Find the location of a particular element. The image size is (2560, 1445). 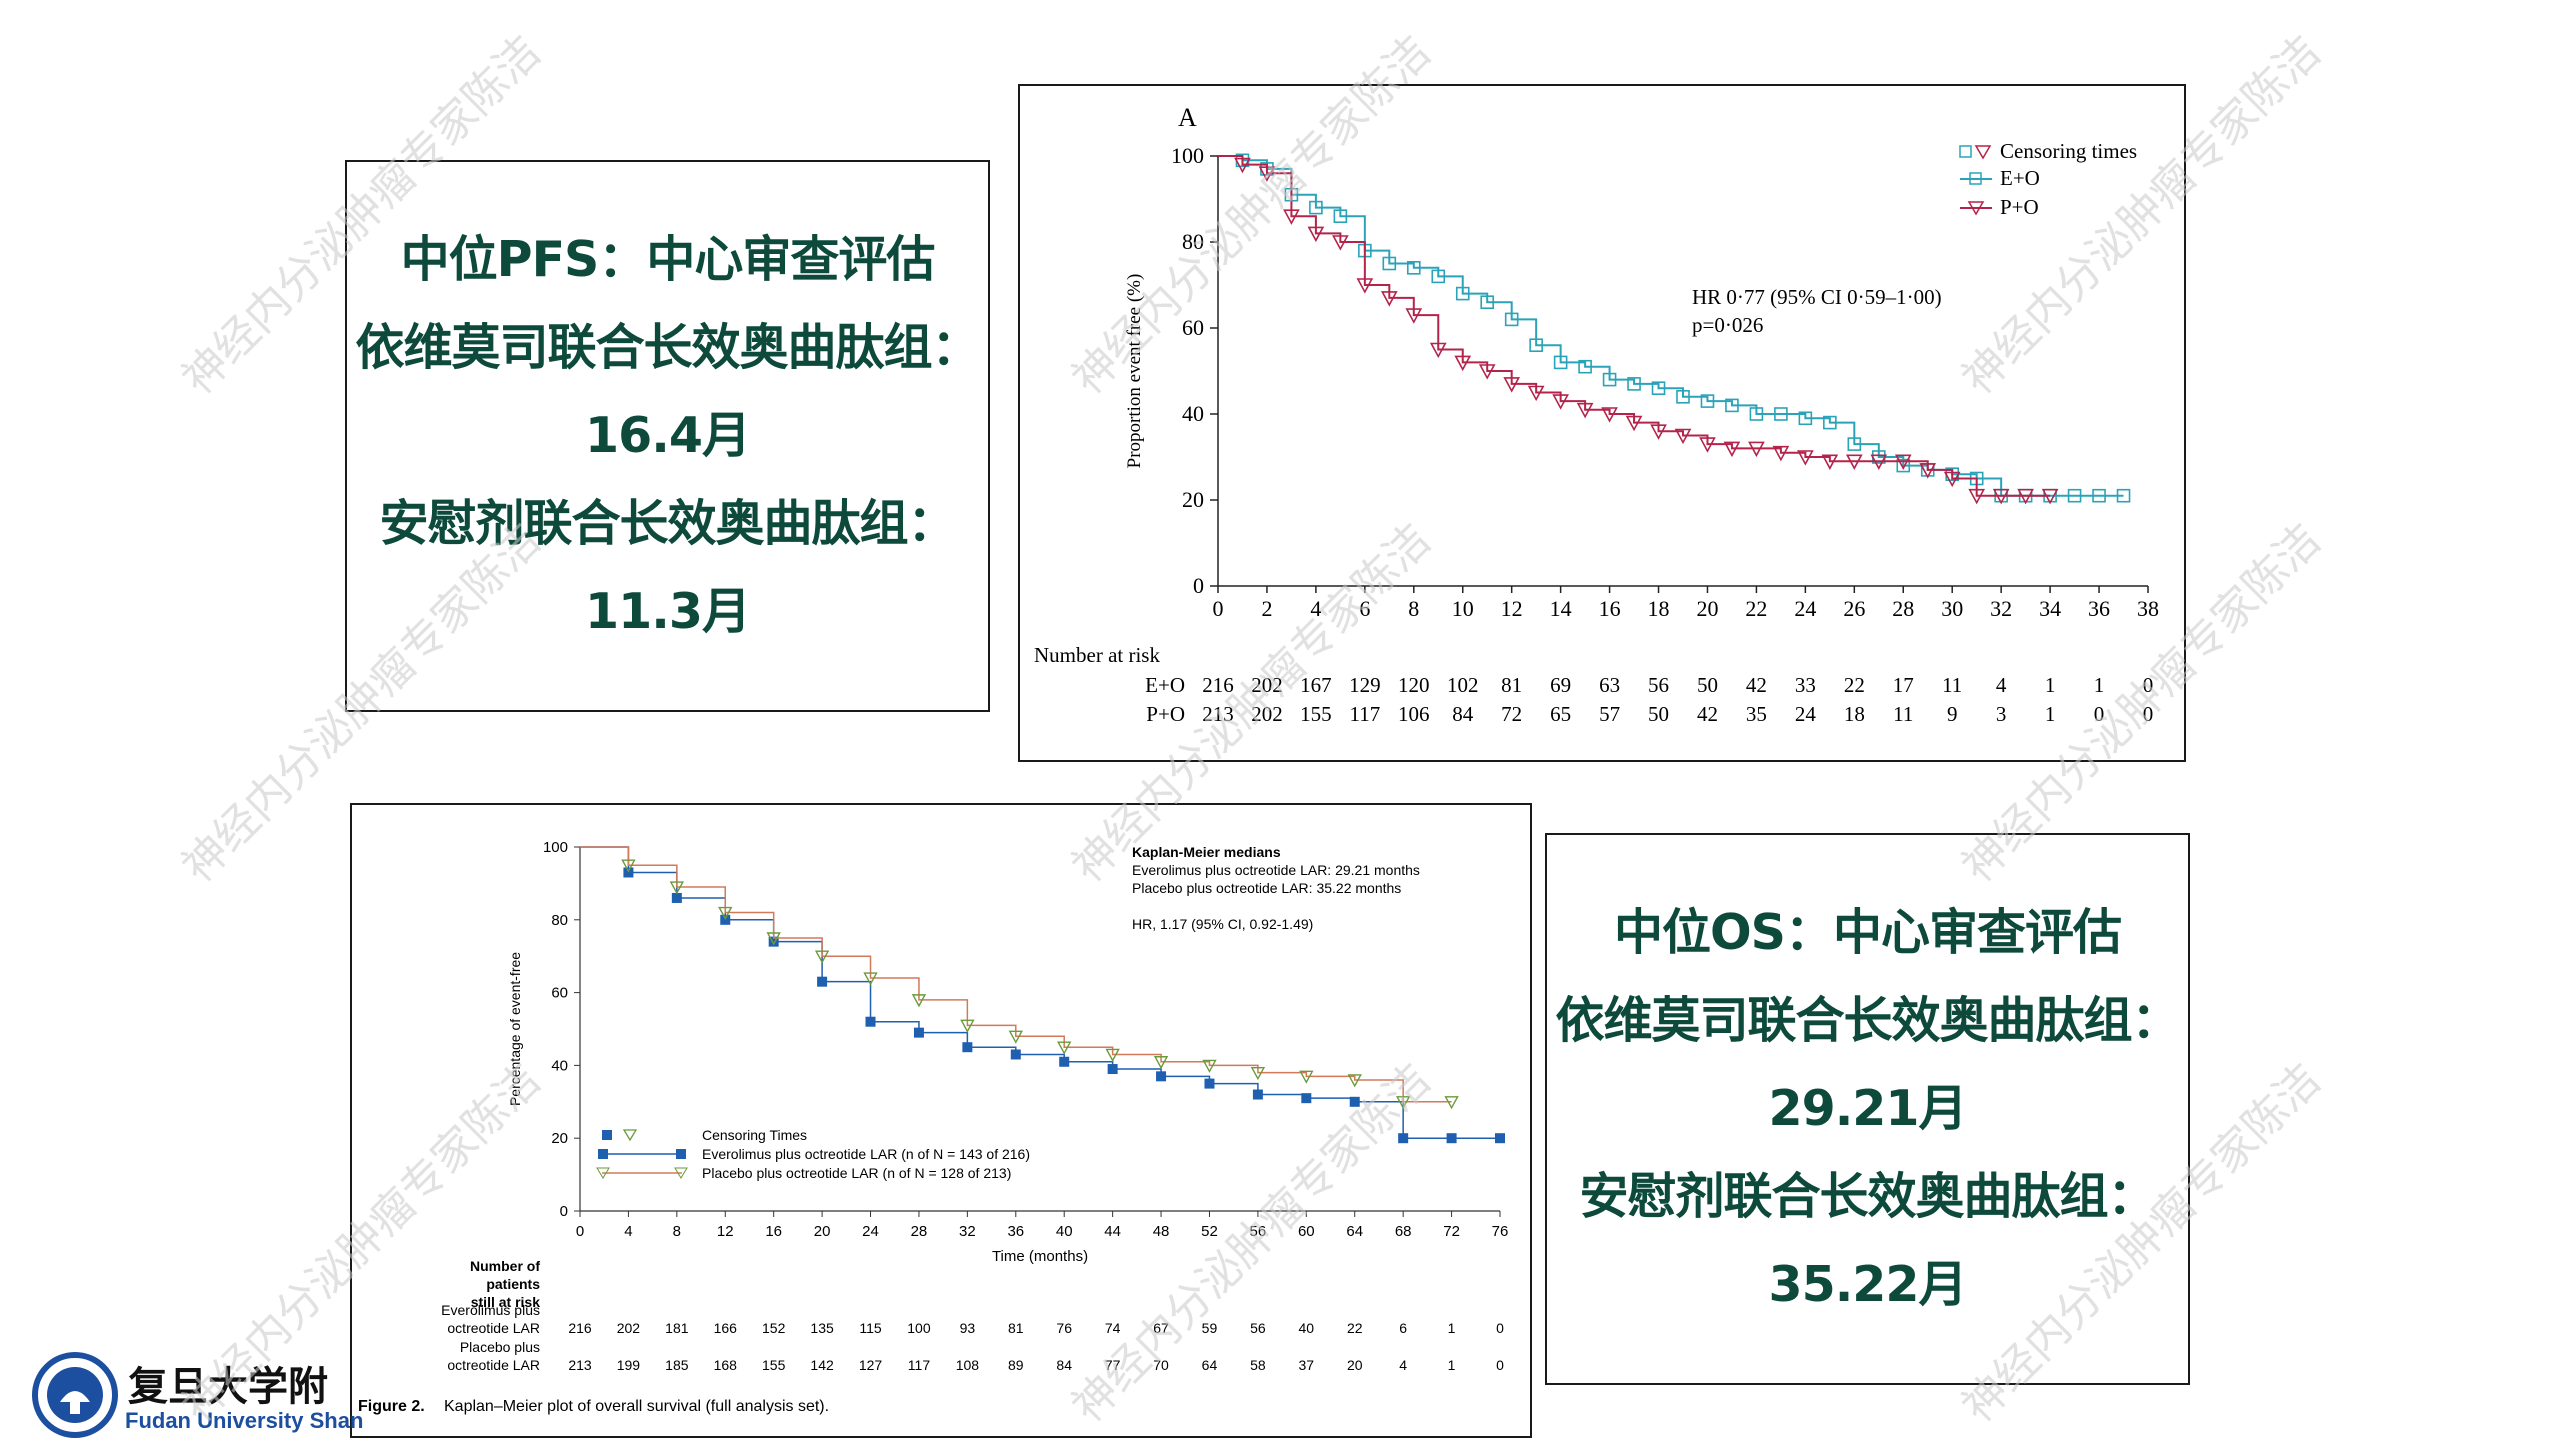

risk-value: 81 is located at coordinates (1511, 685).